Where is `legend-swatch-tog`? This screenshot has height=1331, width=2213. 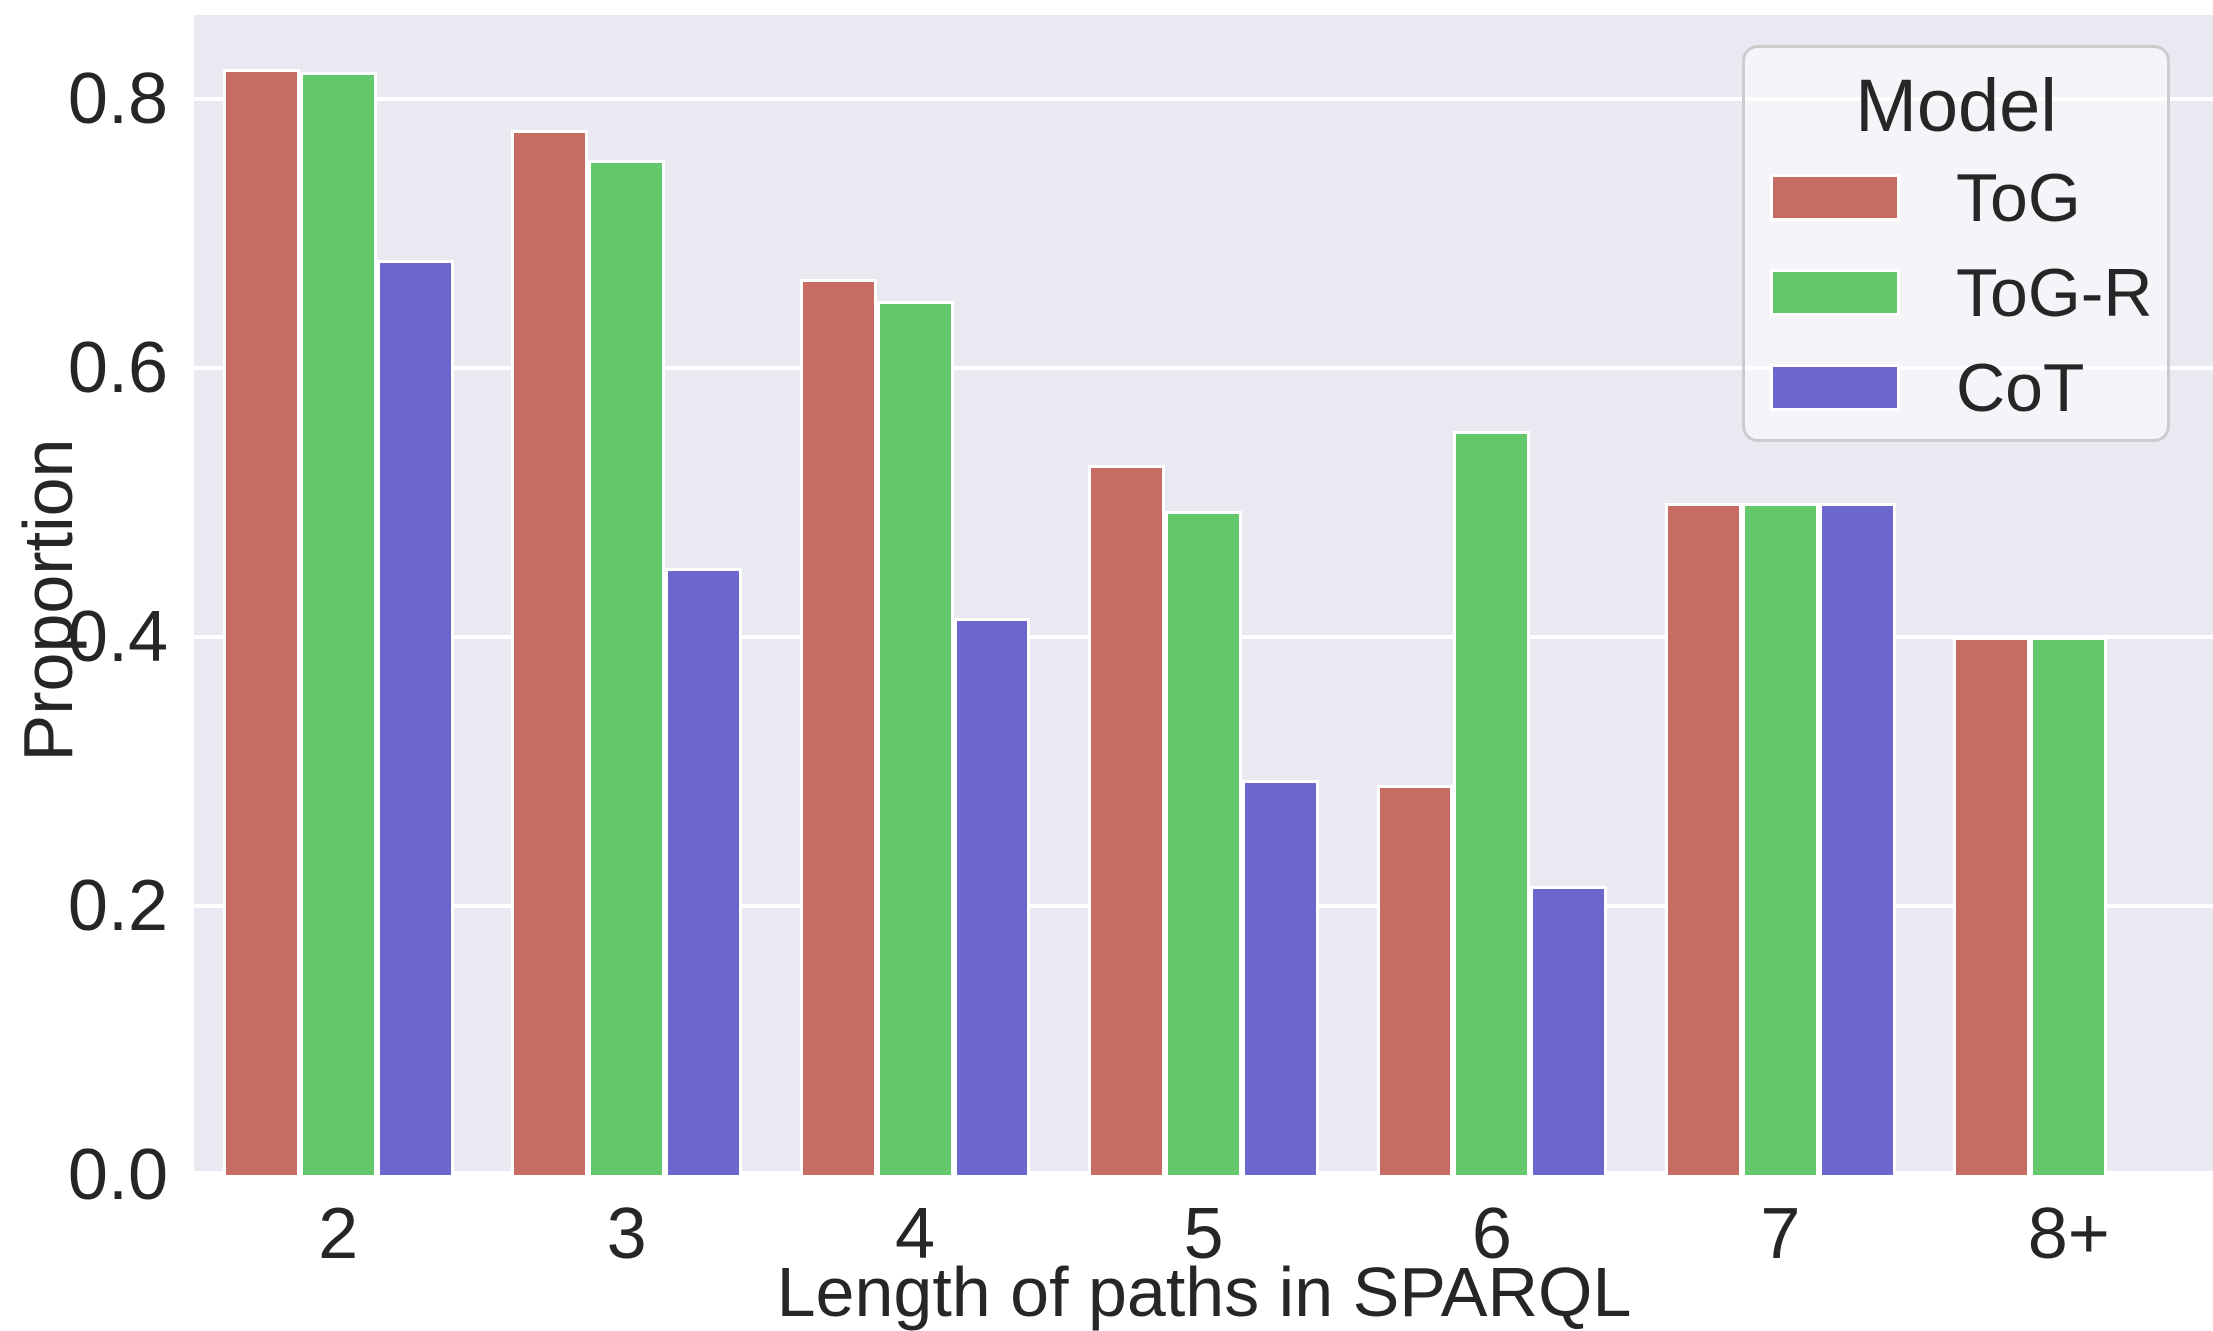
legend-swatch-tog is located at coordinates (1835, 197).